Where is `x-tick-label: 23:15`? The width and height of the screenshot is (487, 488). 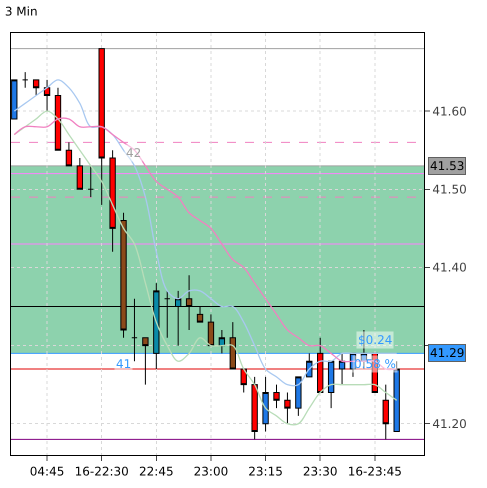 x-tick-label: 23:15 is located at coordinates (265, 471).